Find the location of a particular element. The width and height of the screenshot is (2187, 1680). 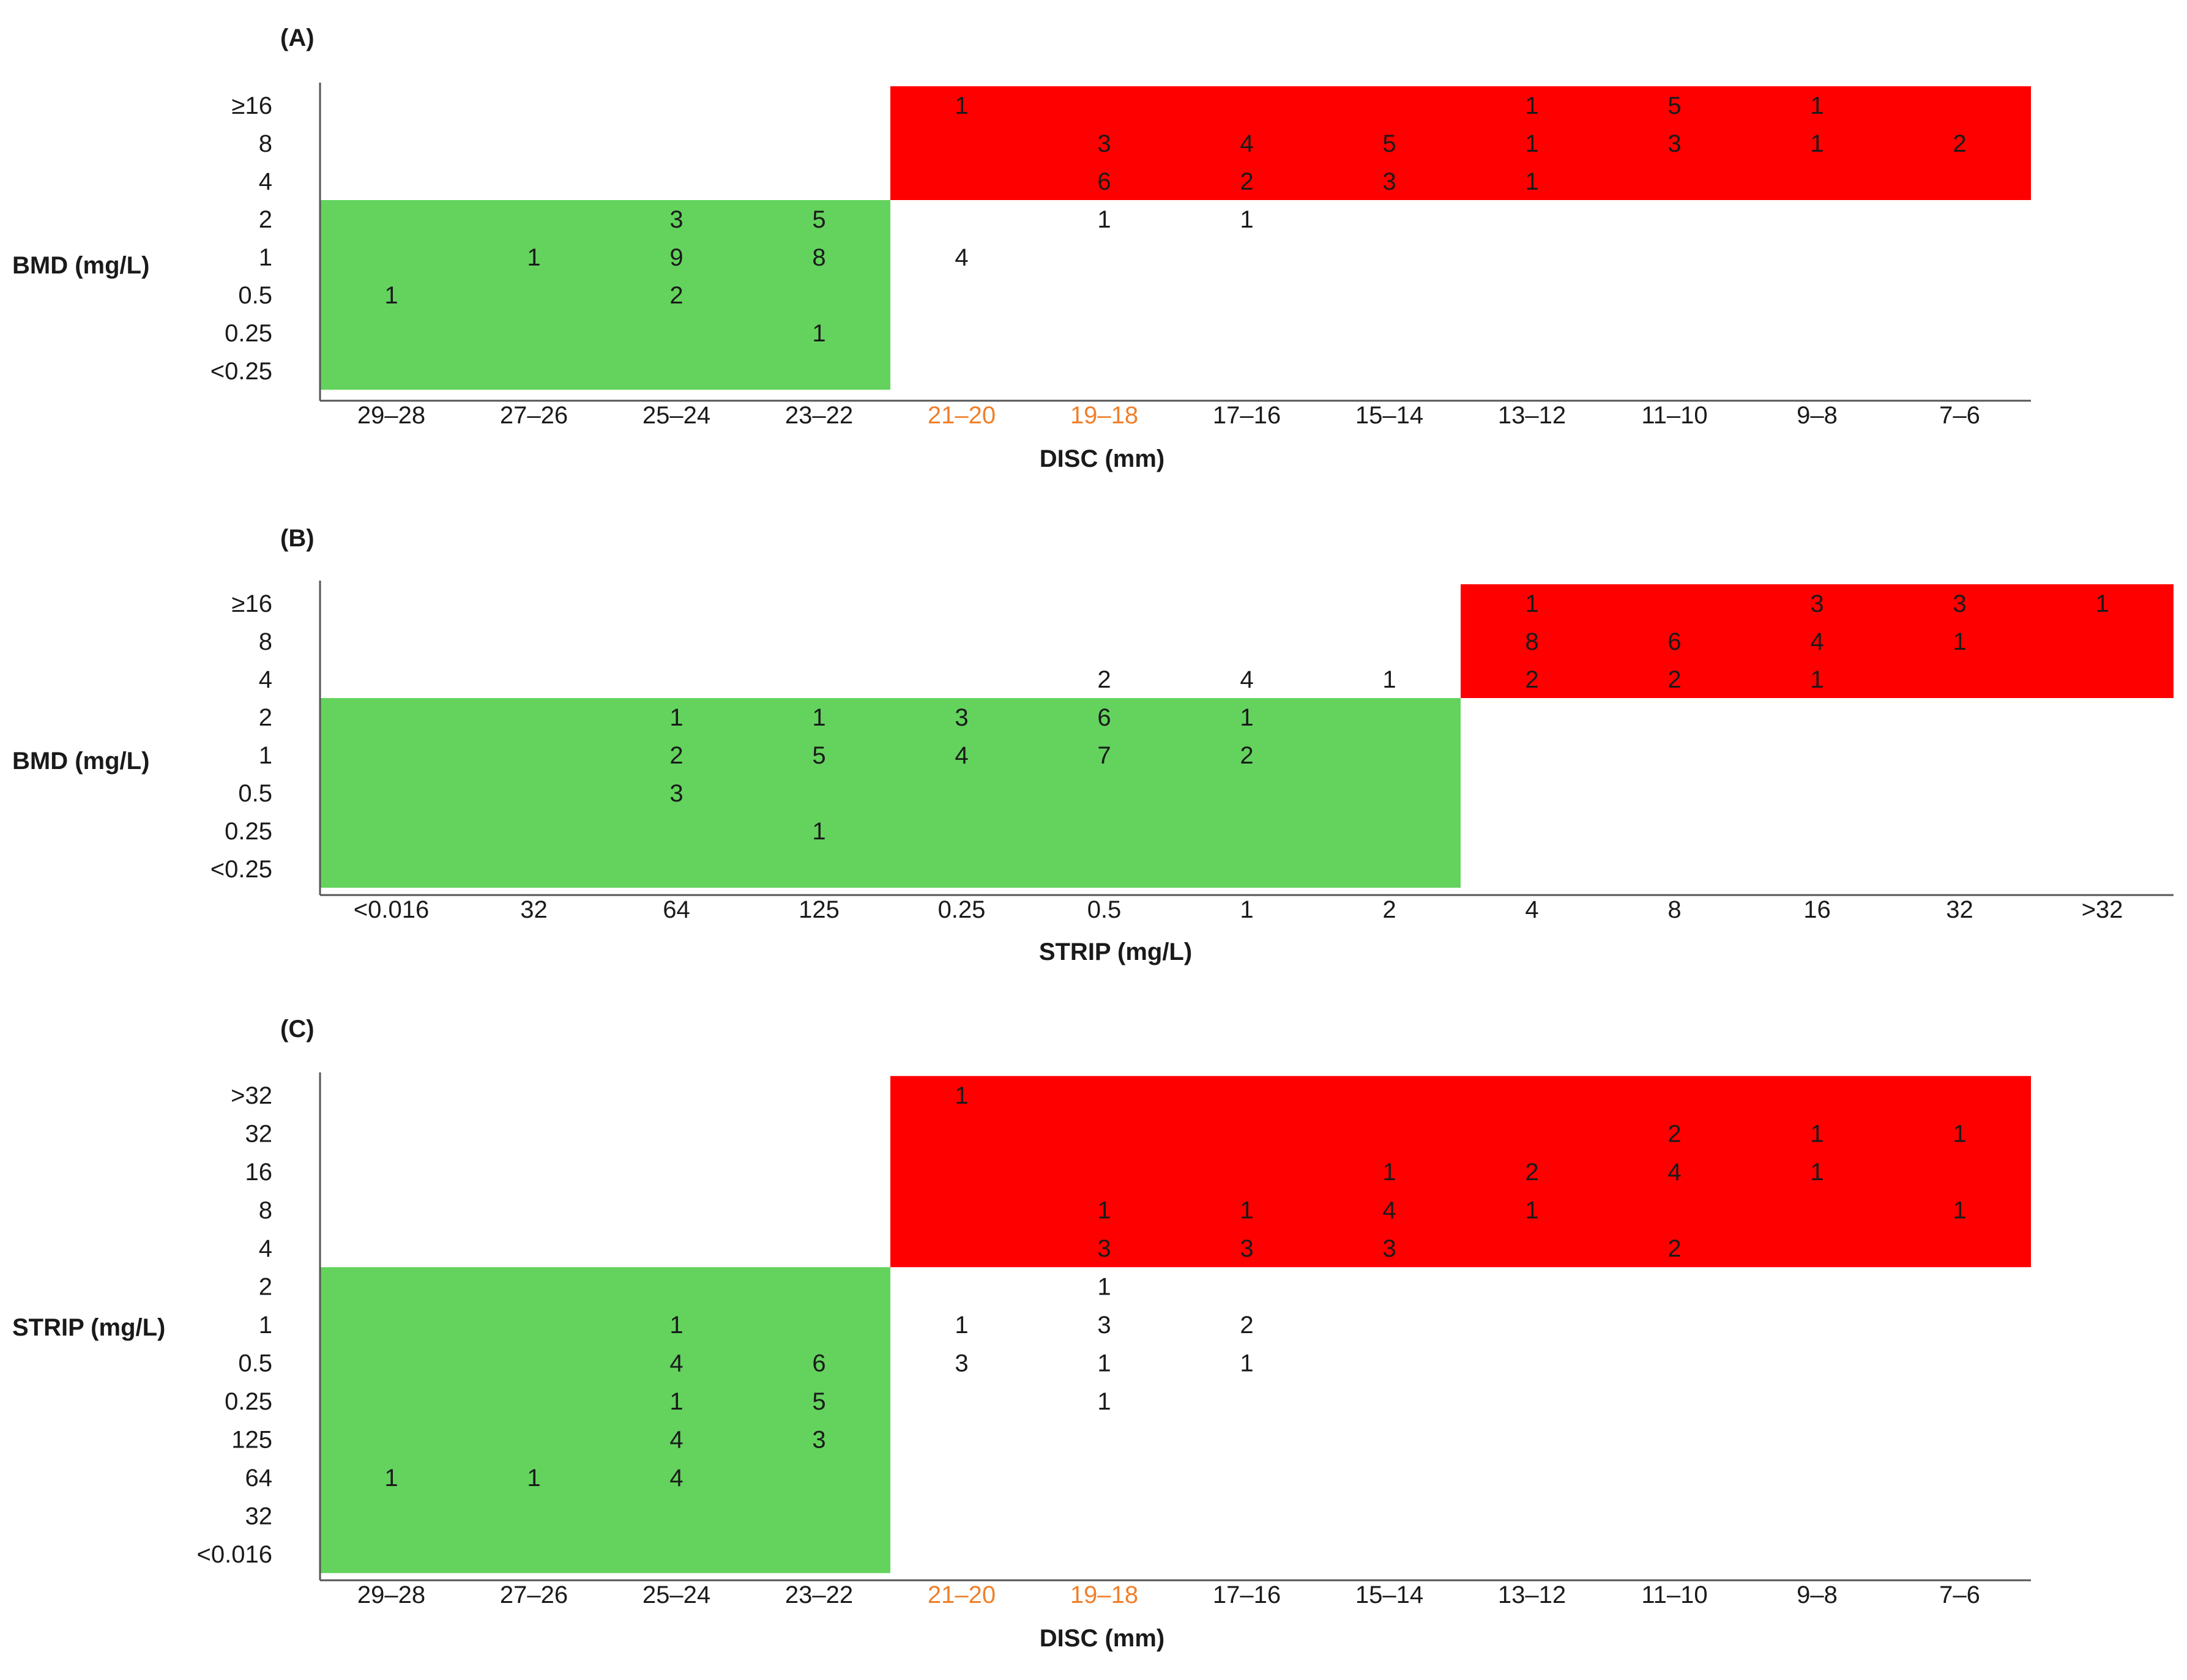

panel-a-cell-count: 6 is located at coordinates (1104, 181).